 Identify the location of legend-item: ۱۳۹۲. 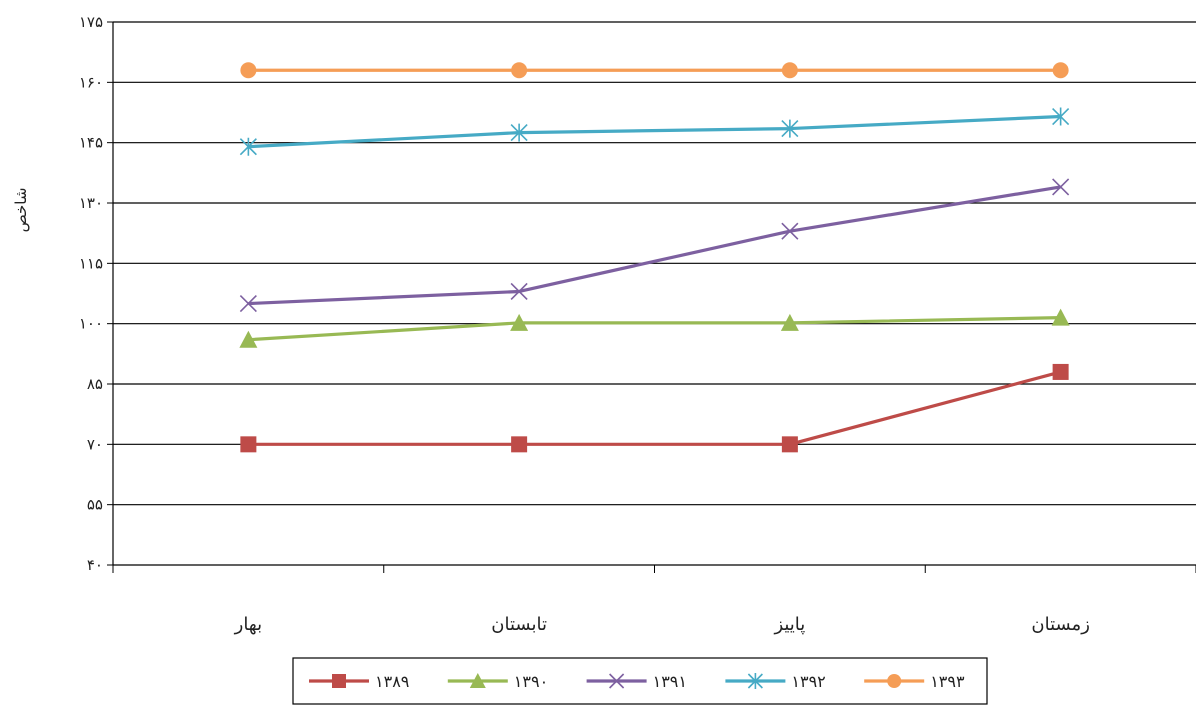
(775, 681).